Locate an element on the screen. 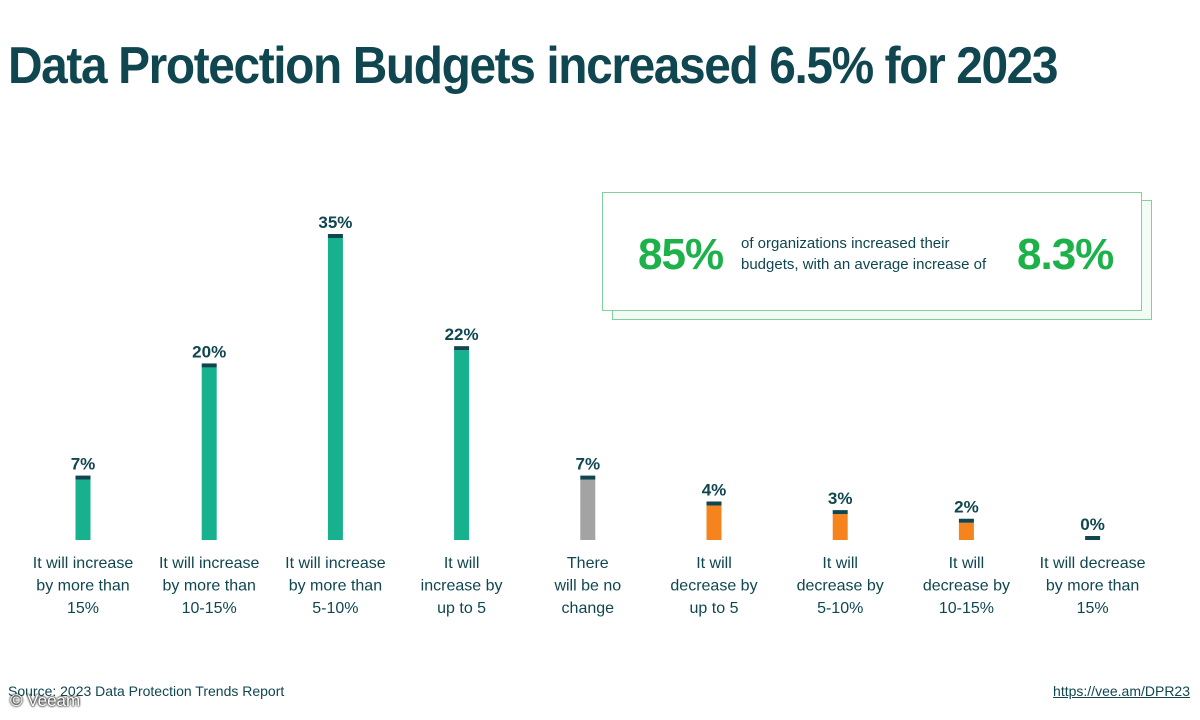 This screenshot has height=720, width=1200. value-label-6: 4% is located at coordinates (714, 489).